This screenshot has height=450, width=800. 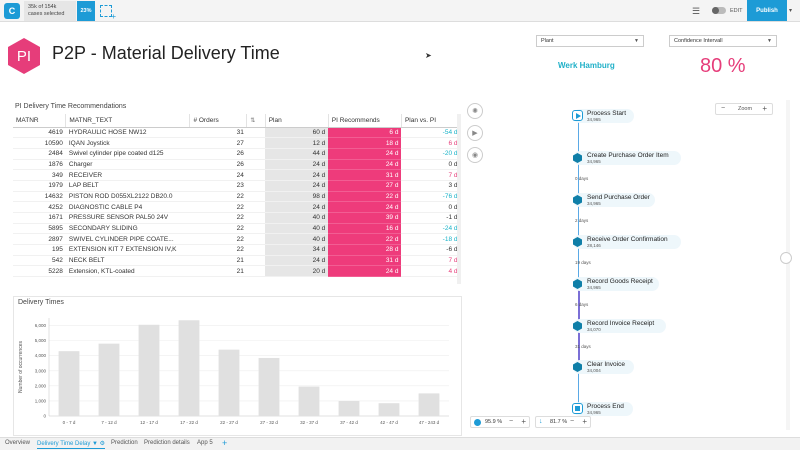 What do you see at coordinates (39, 250) in the screenshot?
I see `cell-matnr: 195` at bounding box center [39, 250].